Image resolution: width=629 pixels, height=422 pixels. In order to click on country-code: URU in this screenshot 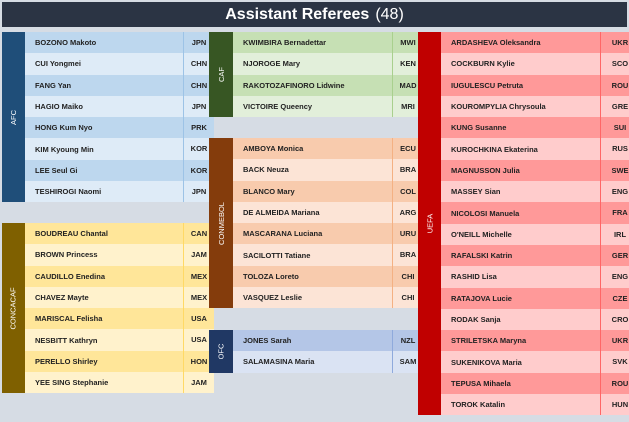, I will do `click(407, 234)`.